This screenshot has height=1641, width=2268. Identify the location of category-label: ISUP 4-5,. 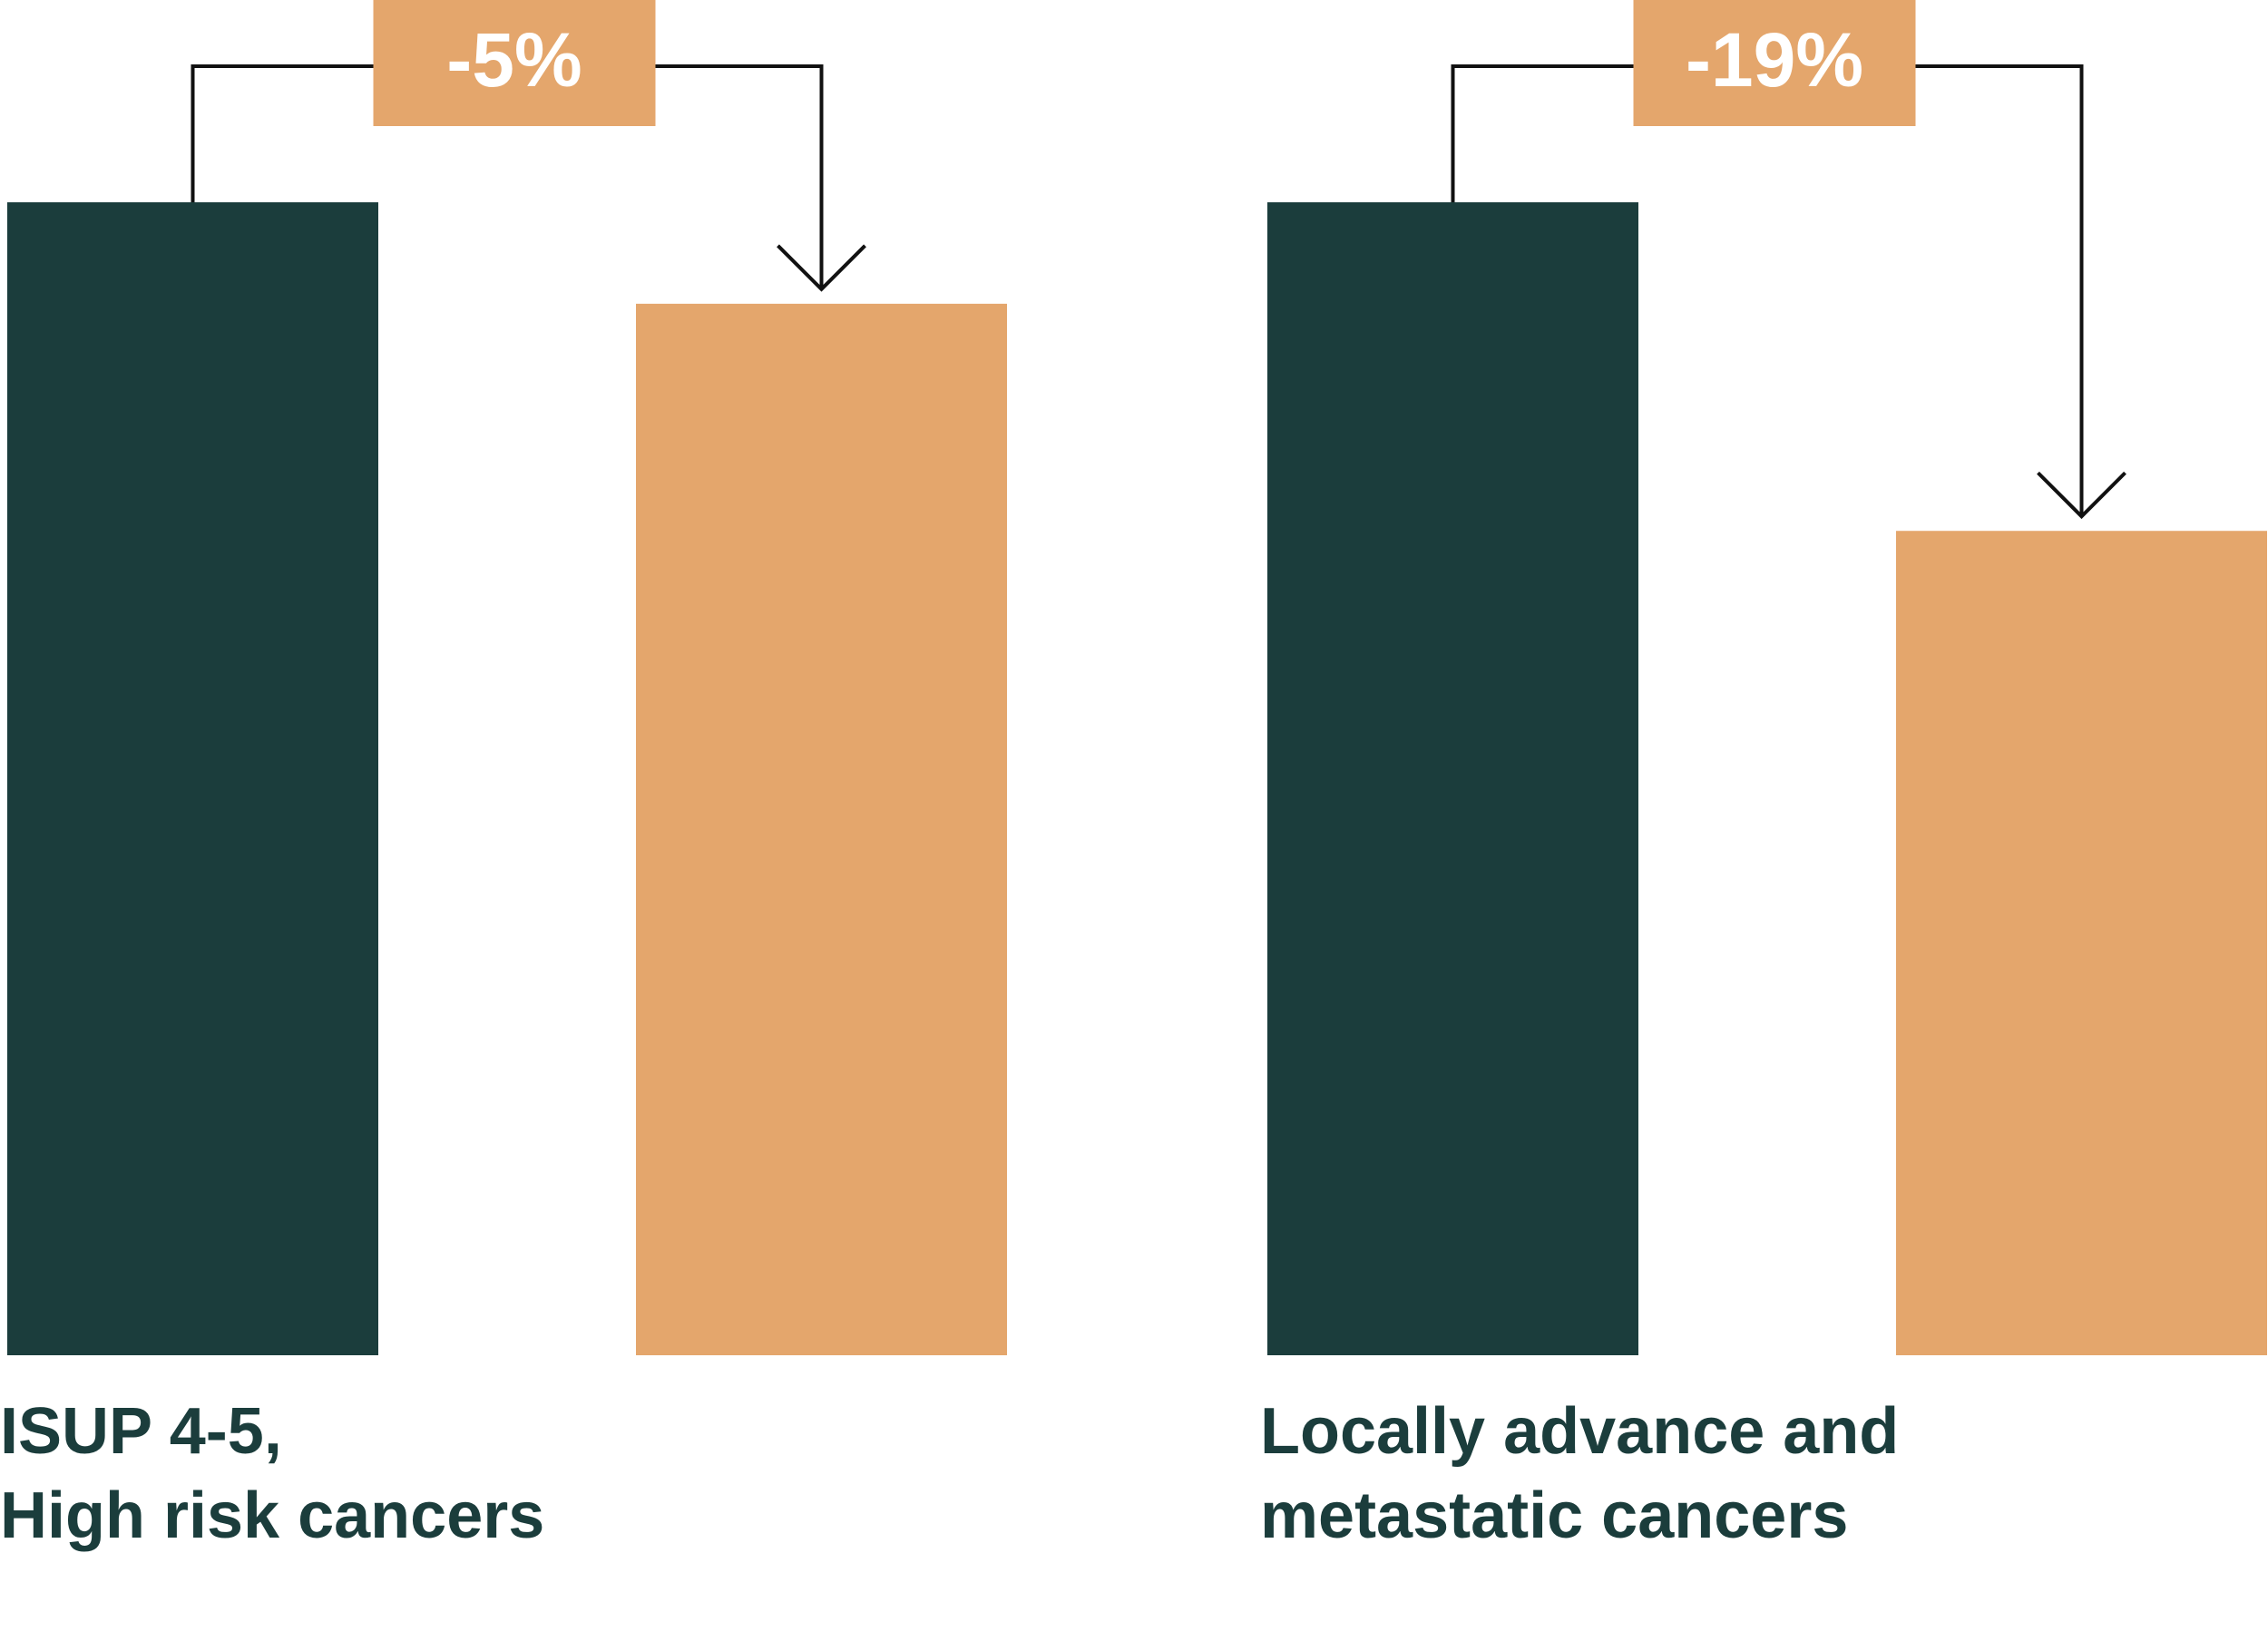
(141, 1431).